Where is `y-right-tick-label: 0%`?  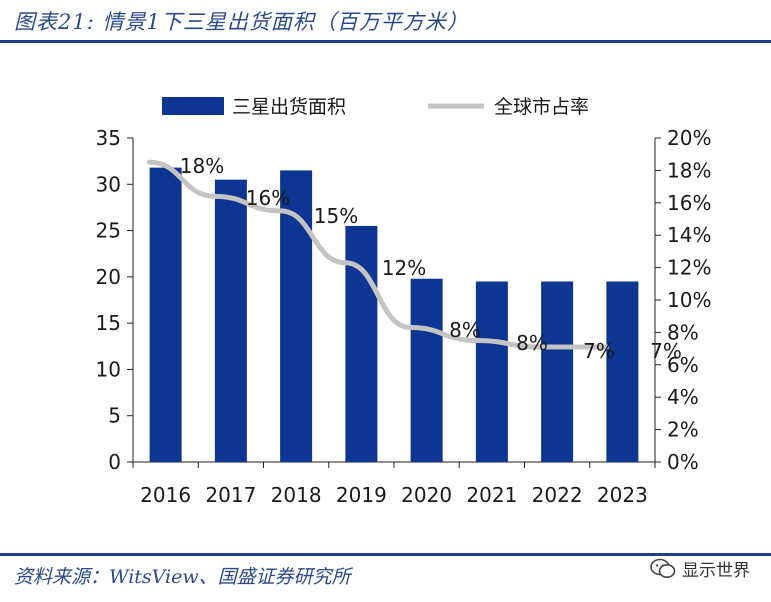
y-right-tick-label: 0% is located at coordinates (683, 462).